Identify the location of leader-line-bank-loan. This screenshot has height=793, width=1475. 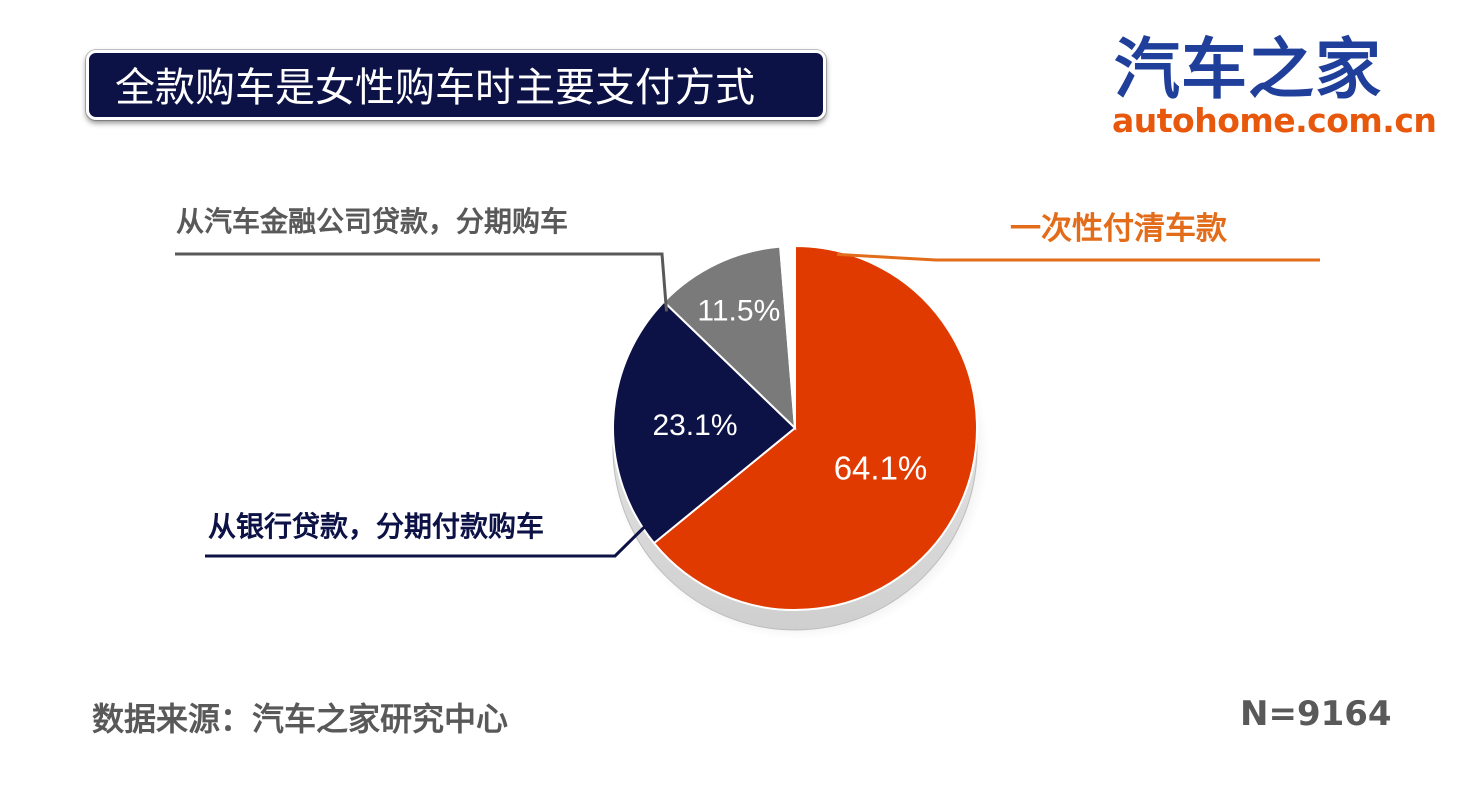
(425, 541).